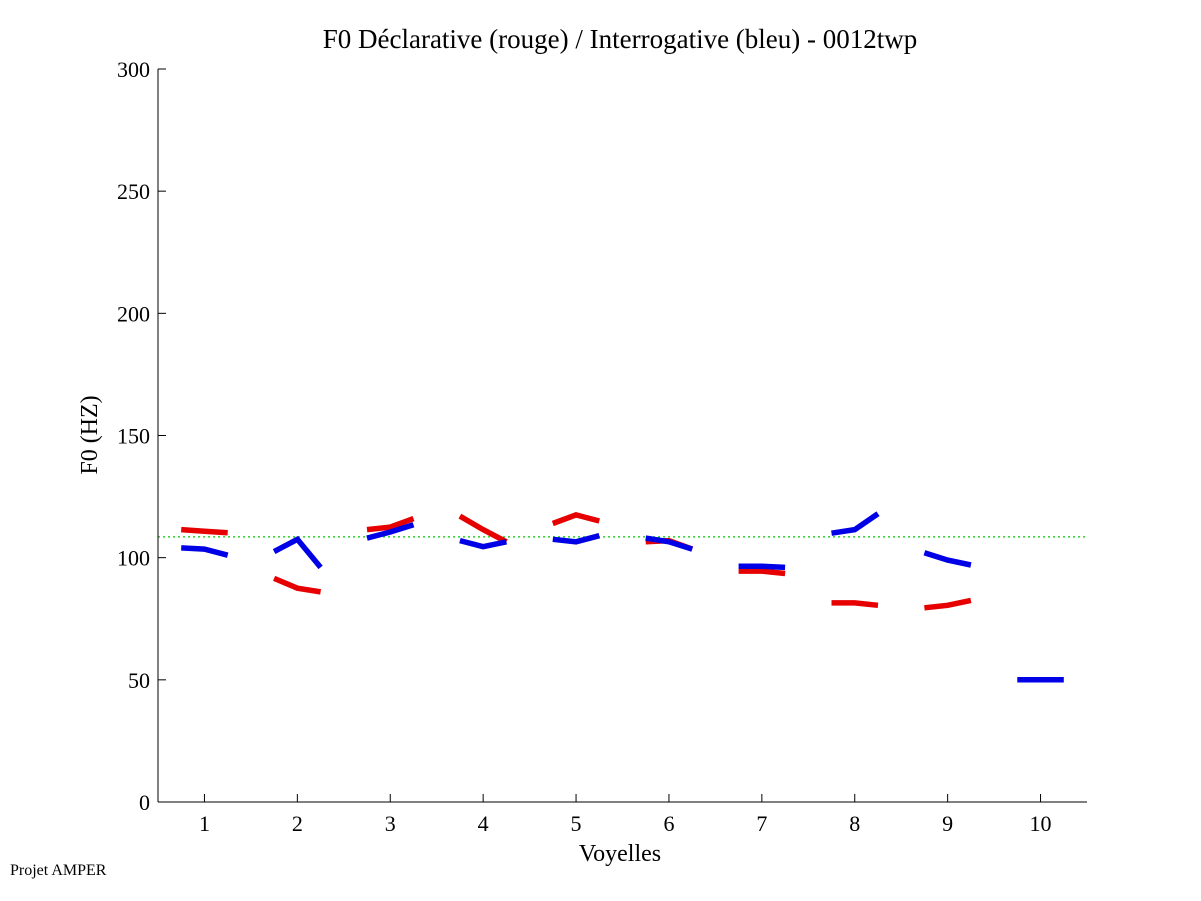 The height and width of the screenshot is (901, 1201). What do you see at coordinates (144, 802) in the screenshot?
I see `y-tick-label: 0` at bounding box center [144, 802].